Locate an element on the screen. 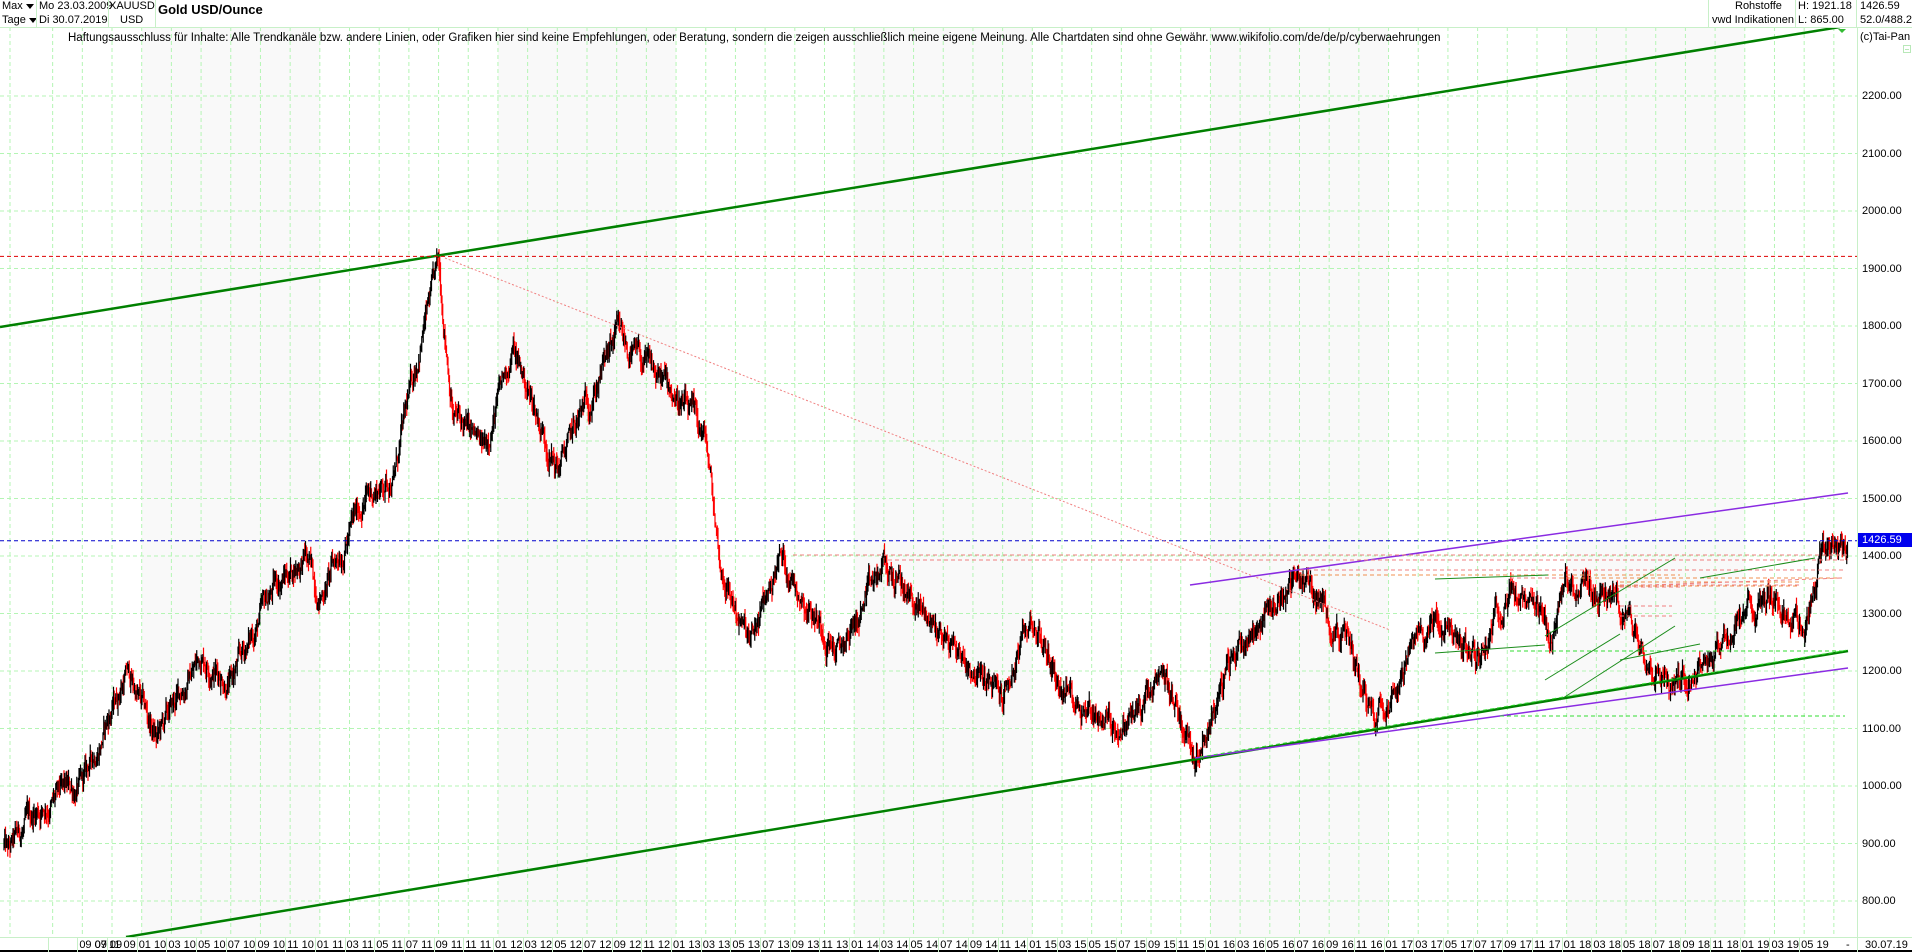 This screenshot has height=952, width=1912. y-tick-label: 1600.00 is located at coordinates (1882, 441).